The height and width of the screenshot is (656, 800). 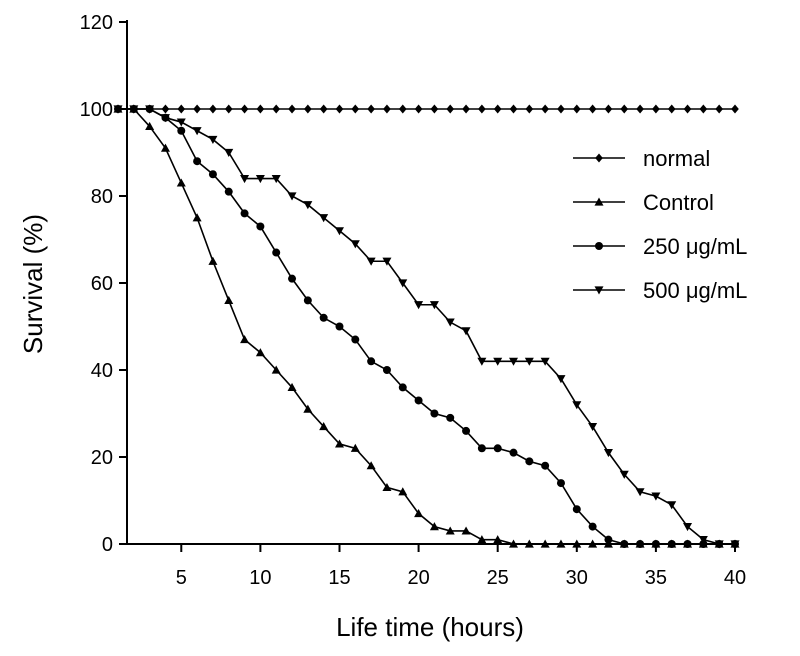 I want to click on x-axis-title: Life time (hours), so click(x=430, y=627).